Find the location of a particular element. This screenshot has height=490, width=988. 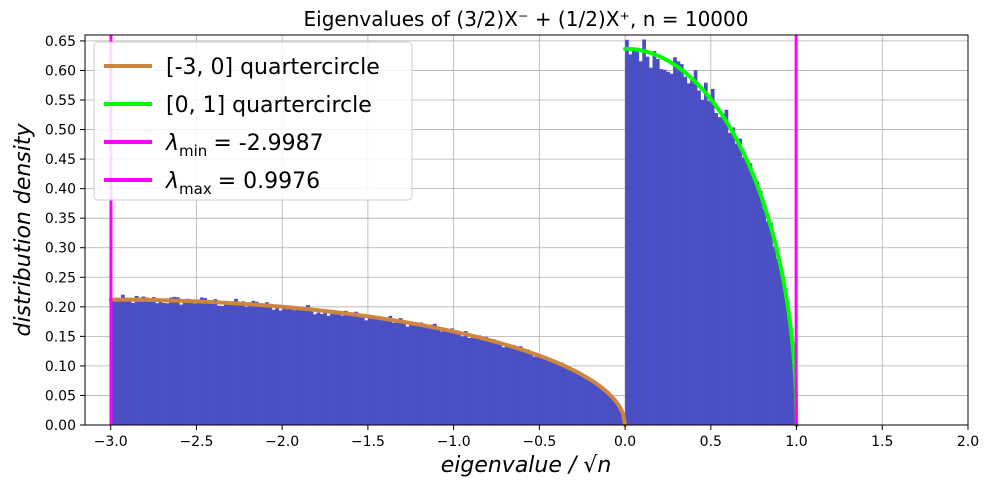

y-tick-label: 0.55 is located at coordinates (60, 101).